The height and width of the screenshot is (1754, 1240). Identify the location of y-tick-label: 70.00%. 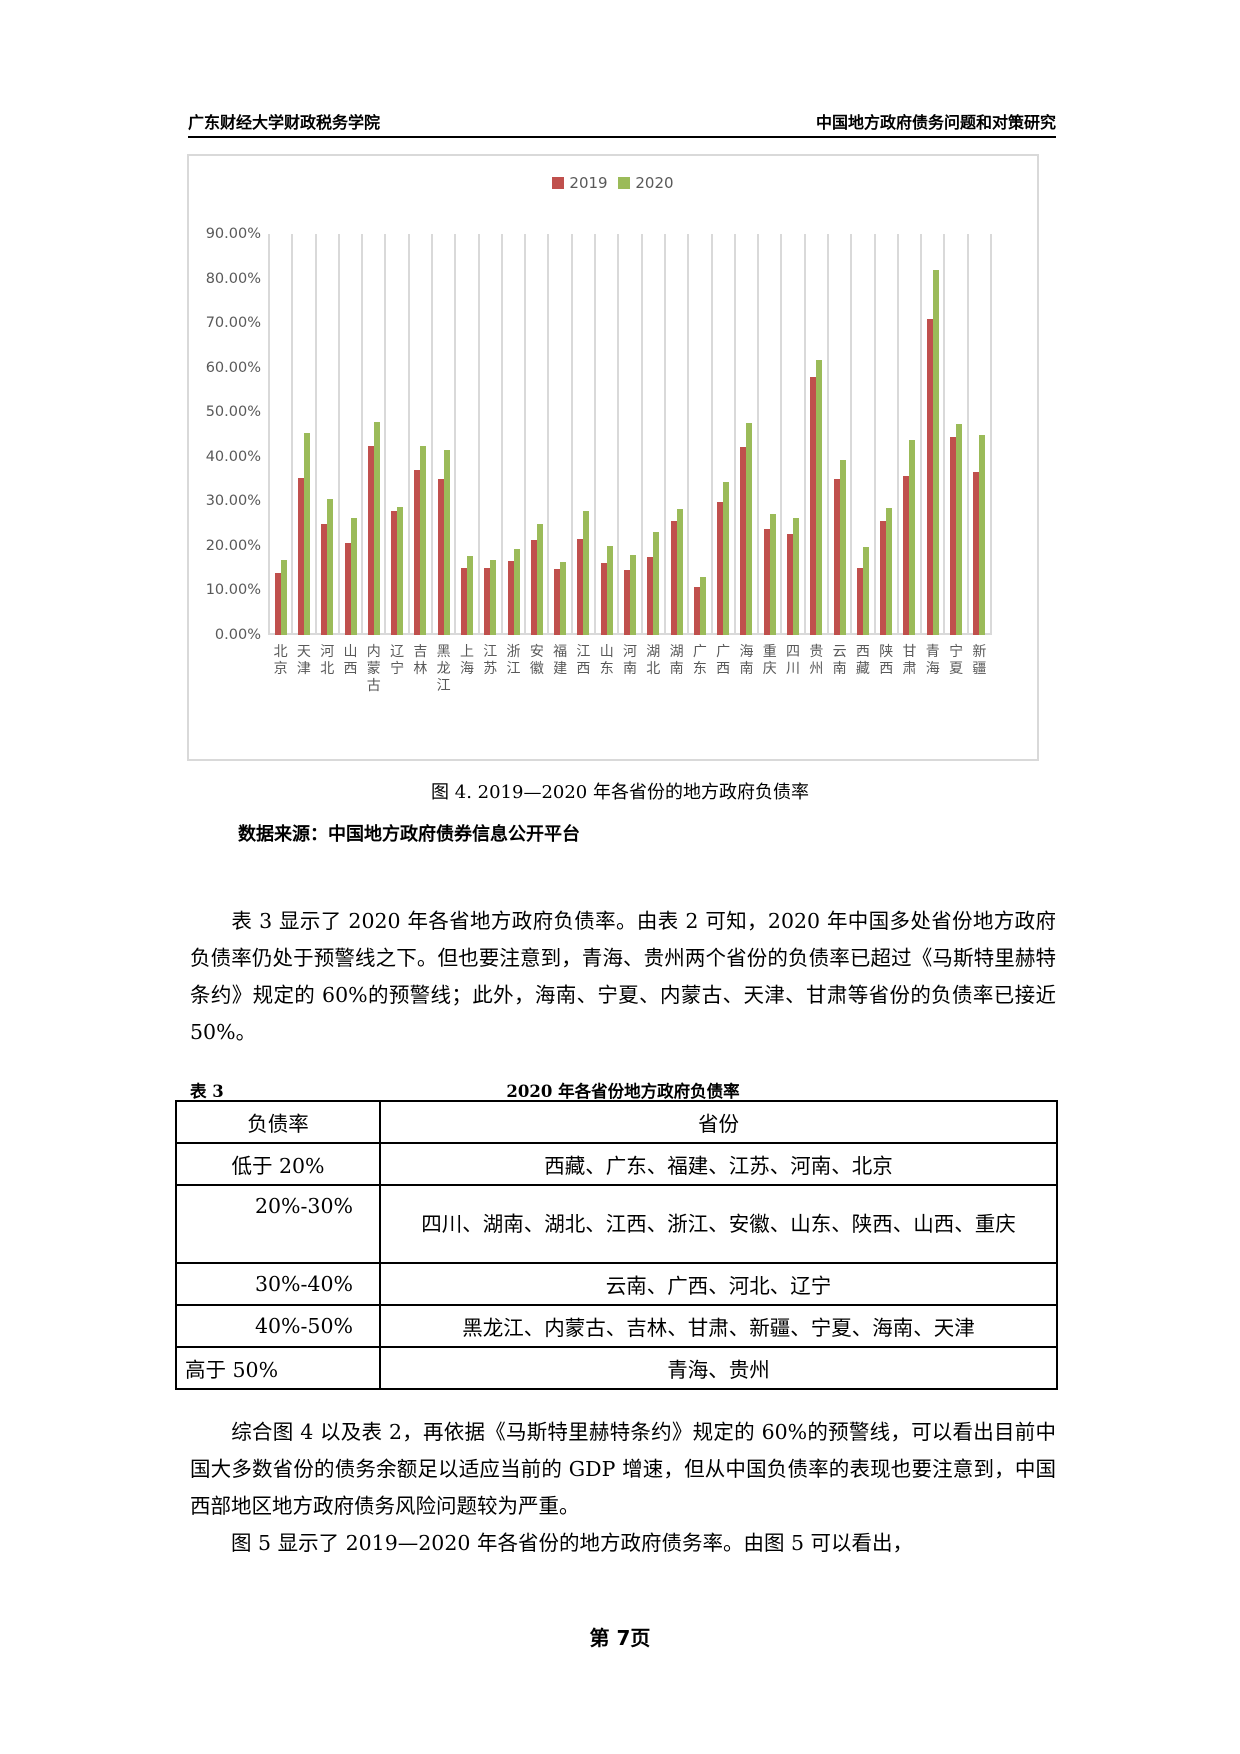
(233, 323).